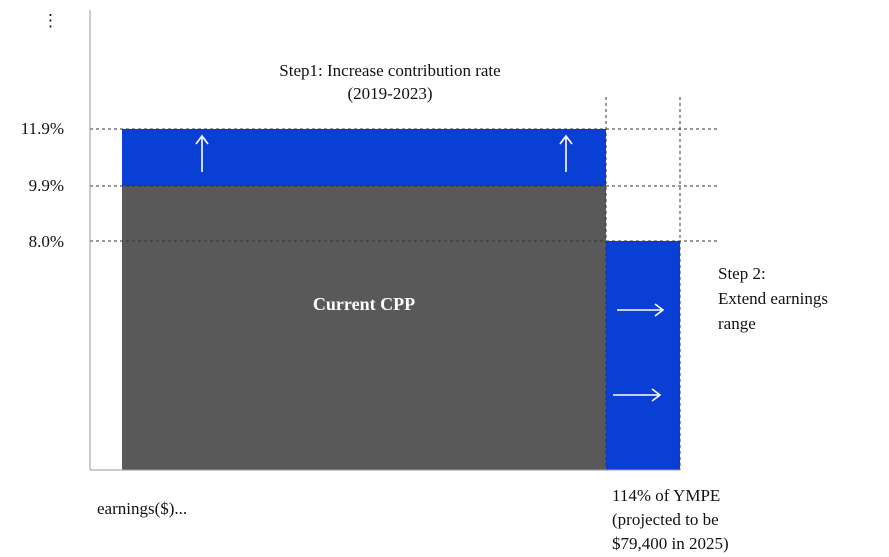 The height and width of the screenshot is (557, 889). Describe the element at coordinates (42, 128) in the screenshot. I see `rate-label: 11.9%` at that location.